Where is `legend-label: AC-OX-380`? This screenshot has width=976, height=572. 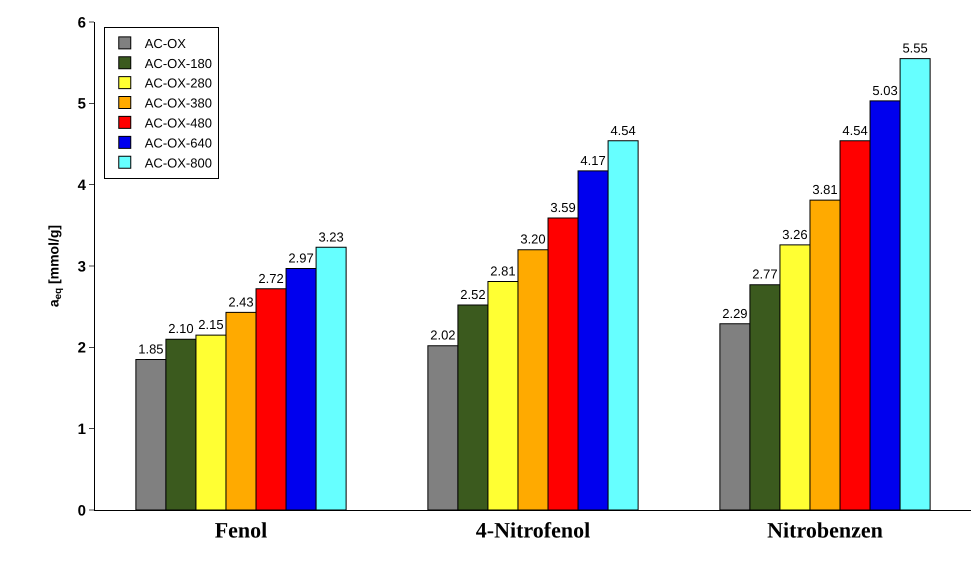 legend-label: AC-OX-380 is located at coordinates (178, 103).